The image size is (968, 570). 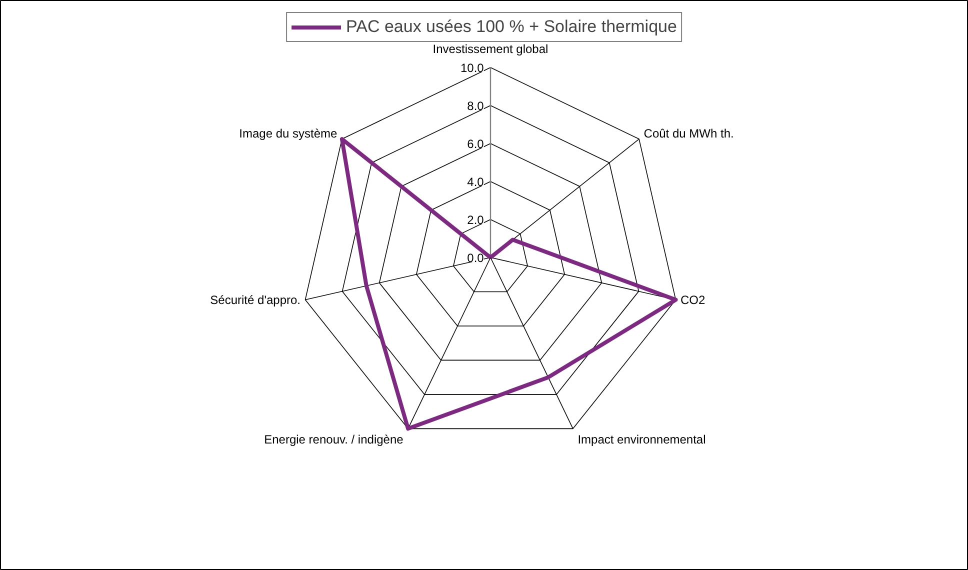 What do you see at coordinates (475, 182) in the screenshot?
I see `y-tick-label: 4.0` at bounding box center [475, 182].